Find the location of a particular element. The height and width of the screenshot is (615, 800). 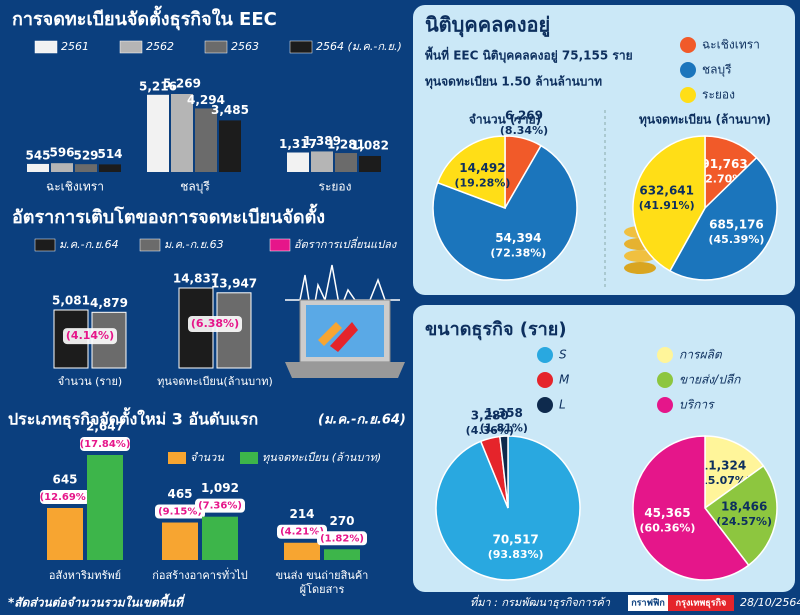

group-label: ทุนจดทะเบียน(ล้านบาท) is located at coordinates (215, 381).